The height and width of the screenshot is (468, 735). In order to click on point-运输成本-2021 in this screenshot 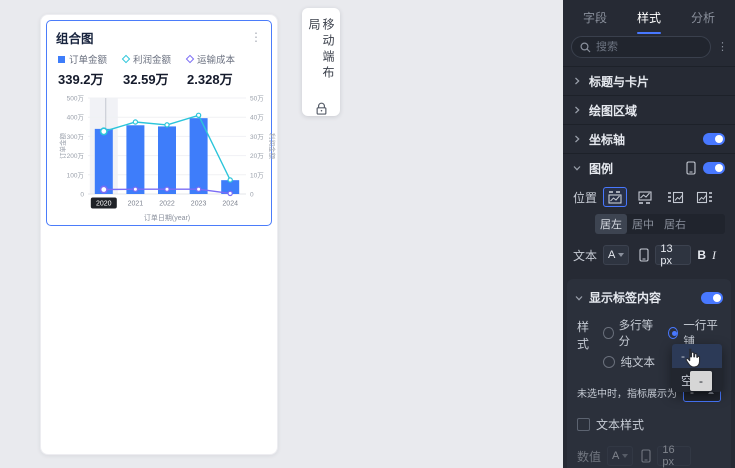, I will do `click(135, 189)`.